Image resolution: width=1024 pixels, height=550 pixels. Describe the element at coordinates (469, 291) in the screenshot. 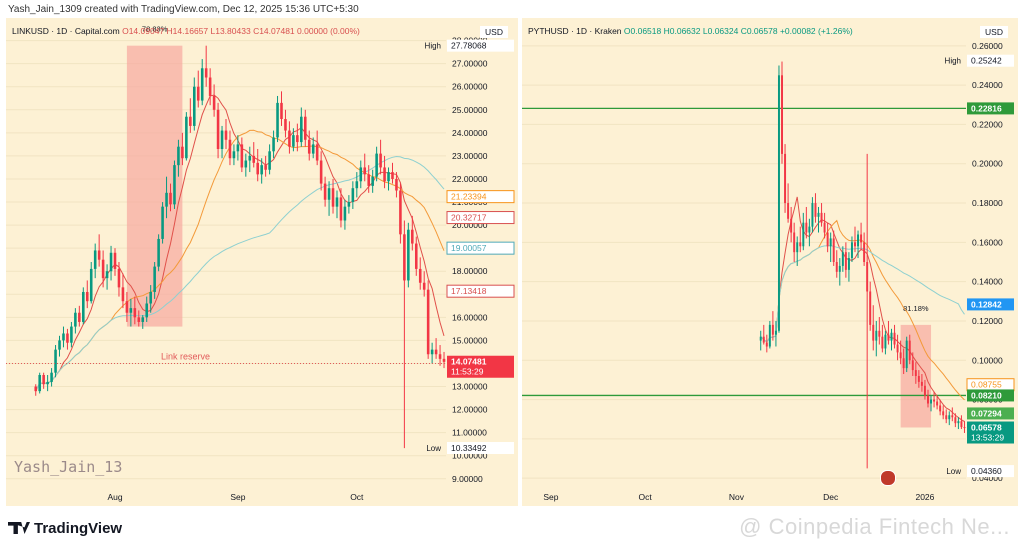

I see `link-price-tag-value: 17.13418` at that location.